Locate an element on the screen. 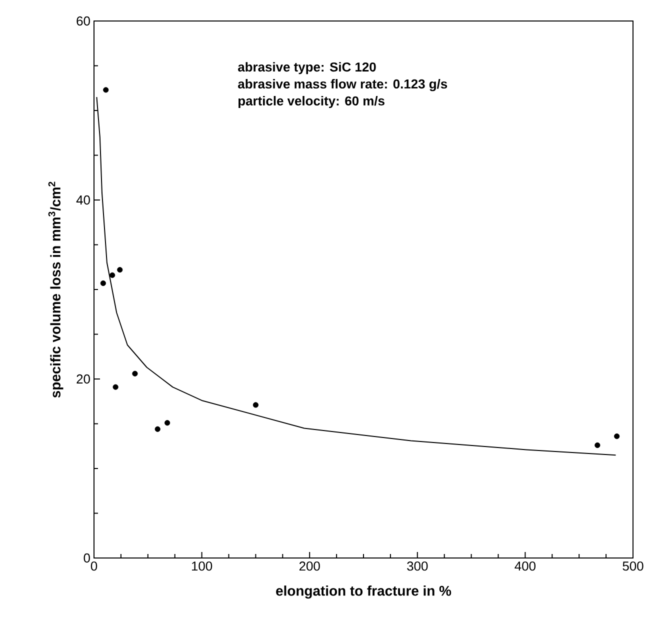 The image size is (652, 639). x-tick-label: 300 is located at coordinates (417, 566).